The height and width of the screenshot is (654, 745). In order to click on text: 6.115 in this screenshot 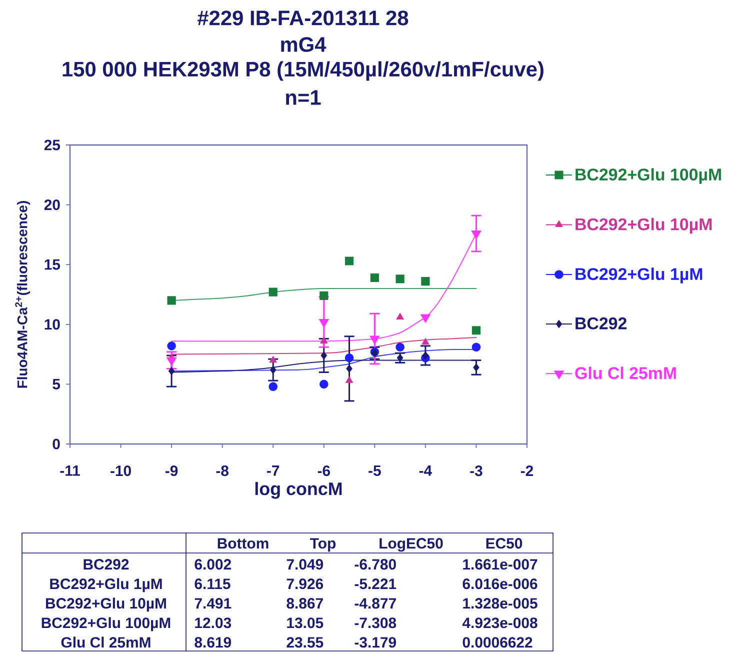, I will do `click(212, 584)`.